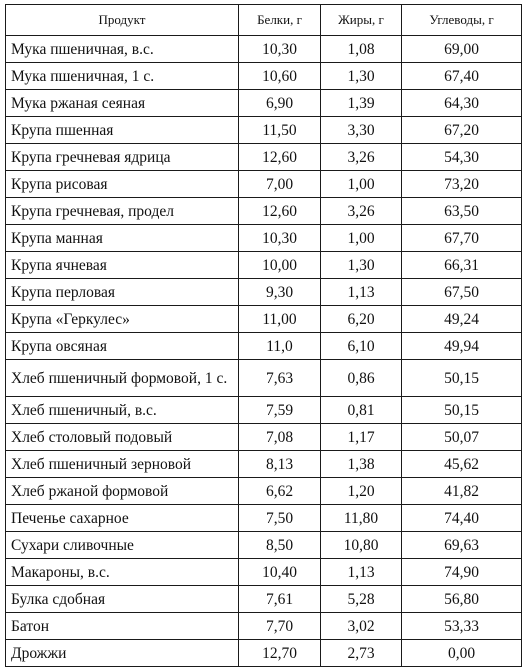 This screenshot has width=526, height=667. I want to click on product-name-cell: Крупа пшенная, so click(122, 130).